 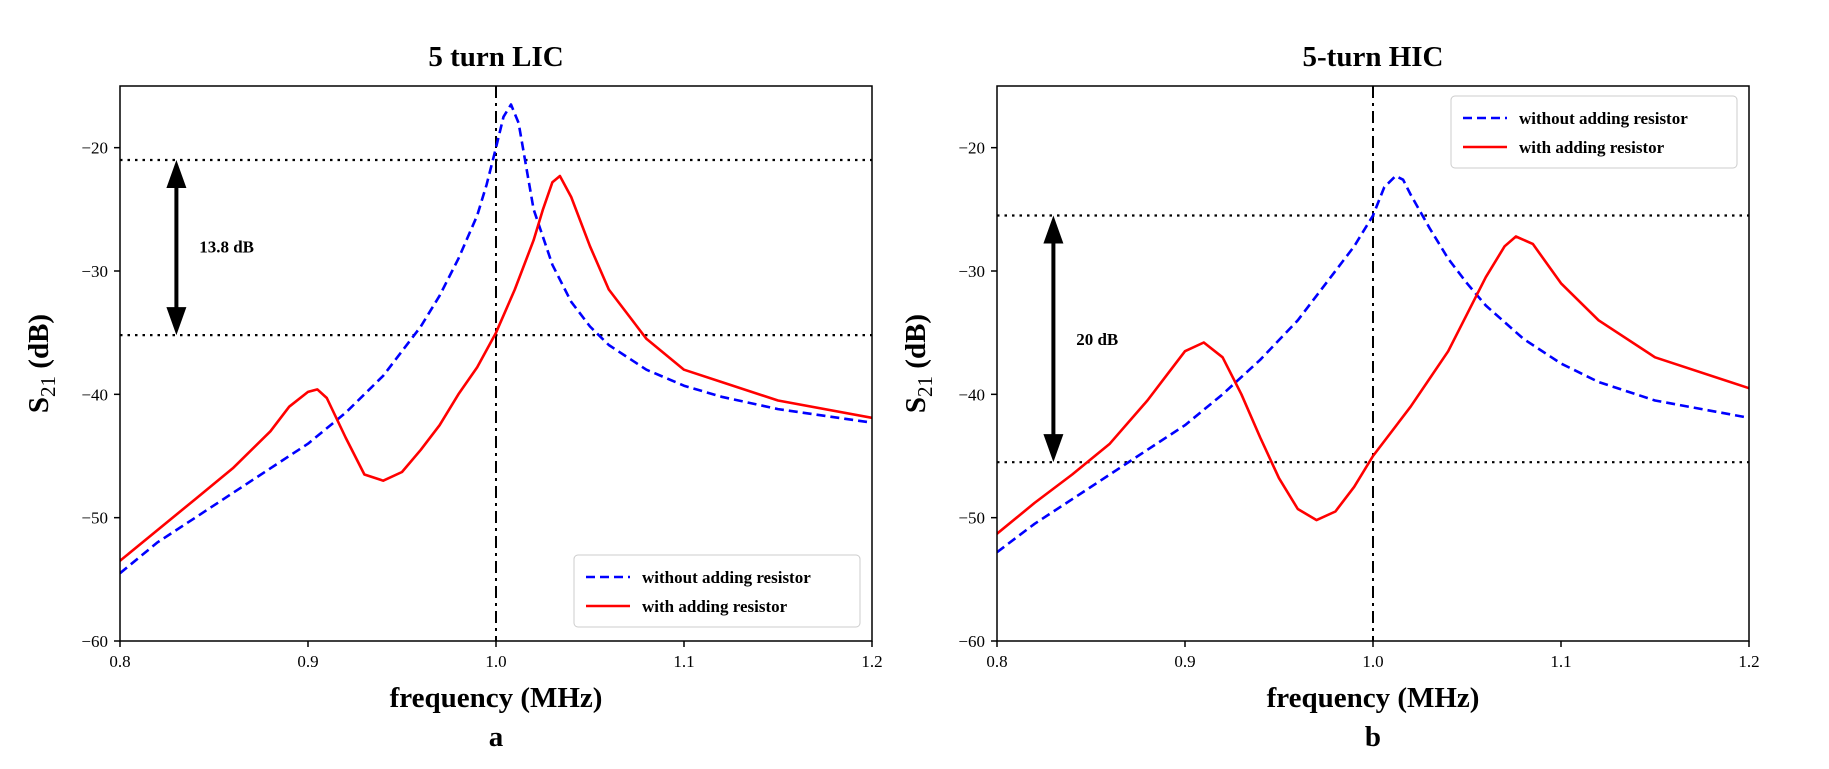 I want to click on panel-a-arrow-head-up, so click(x=176, y=174).